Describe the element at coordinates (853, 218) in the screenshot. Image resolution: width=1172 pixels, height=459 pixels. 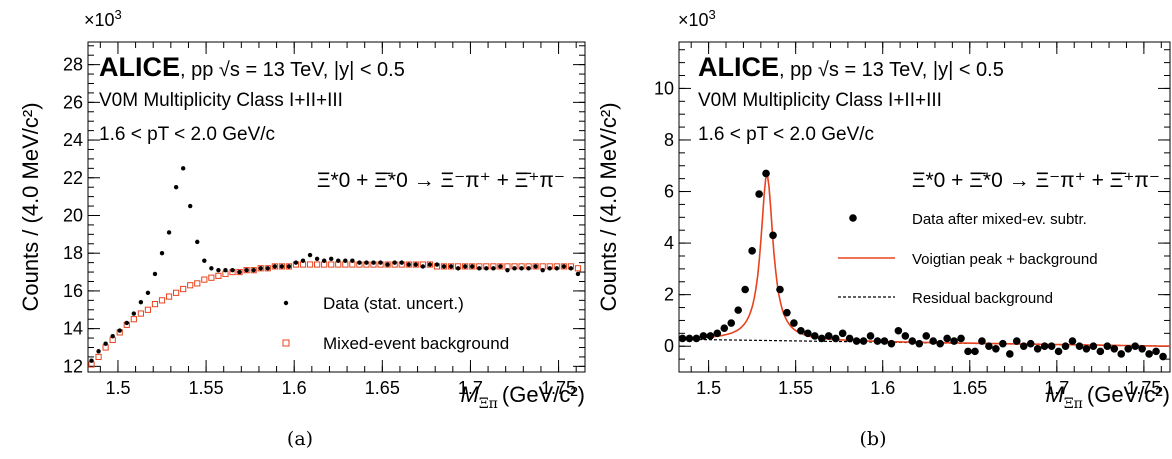
I see `legend-marker-data-subtracted` at that location.